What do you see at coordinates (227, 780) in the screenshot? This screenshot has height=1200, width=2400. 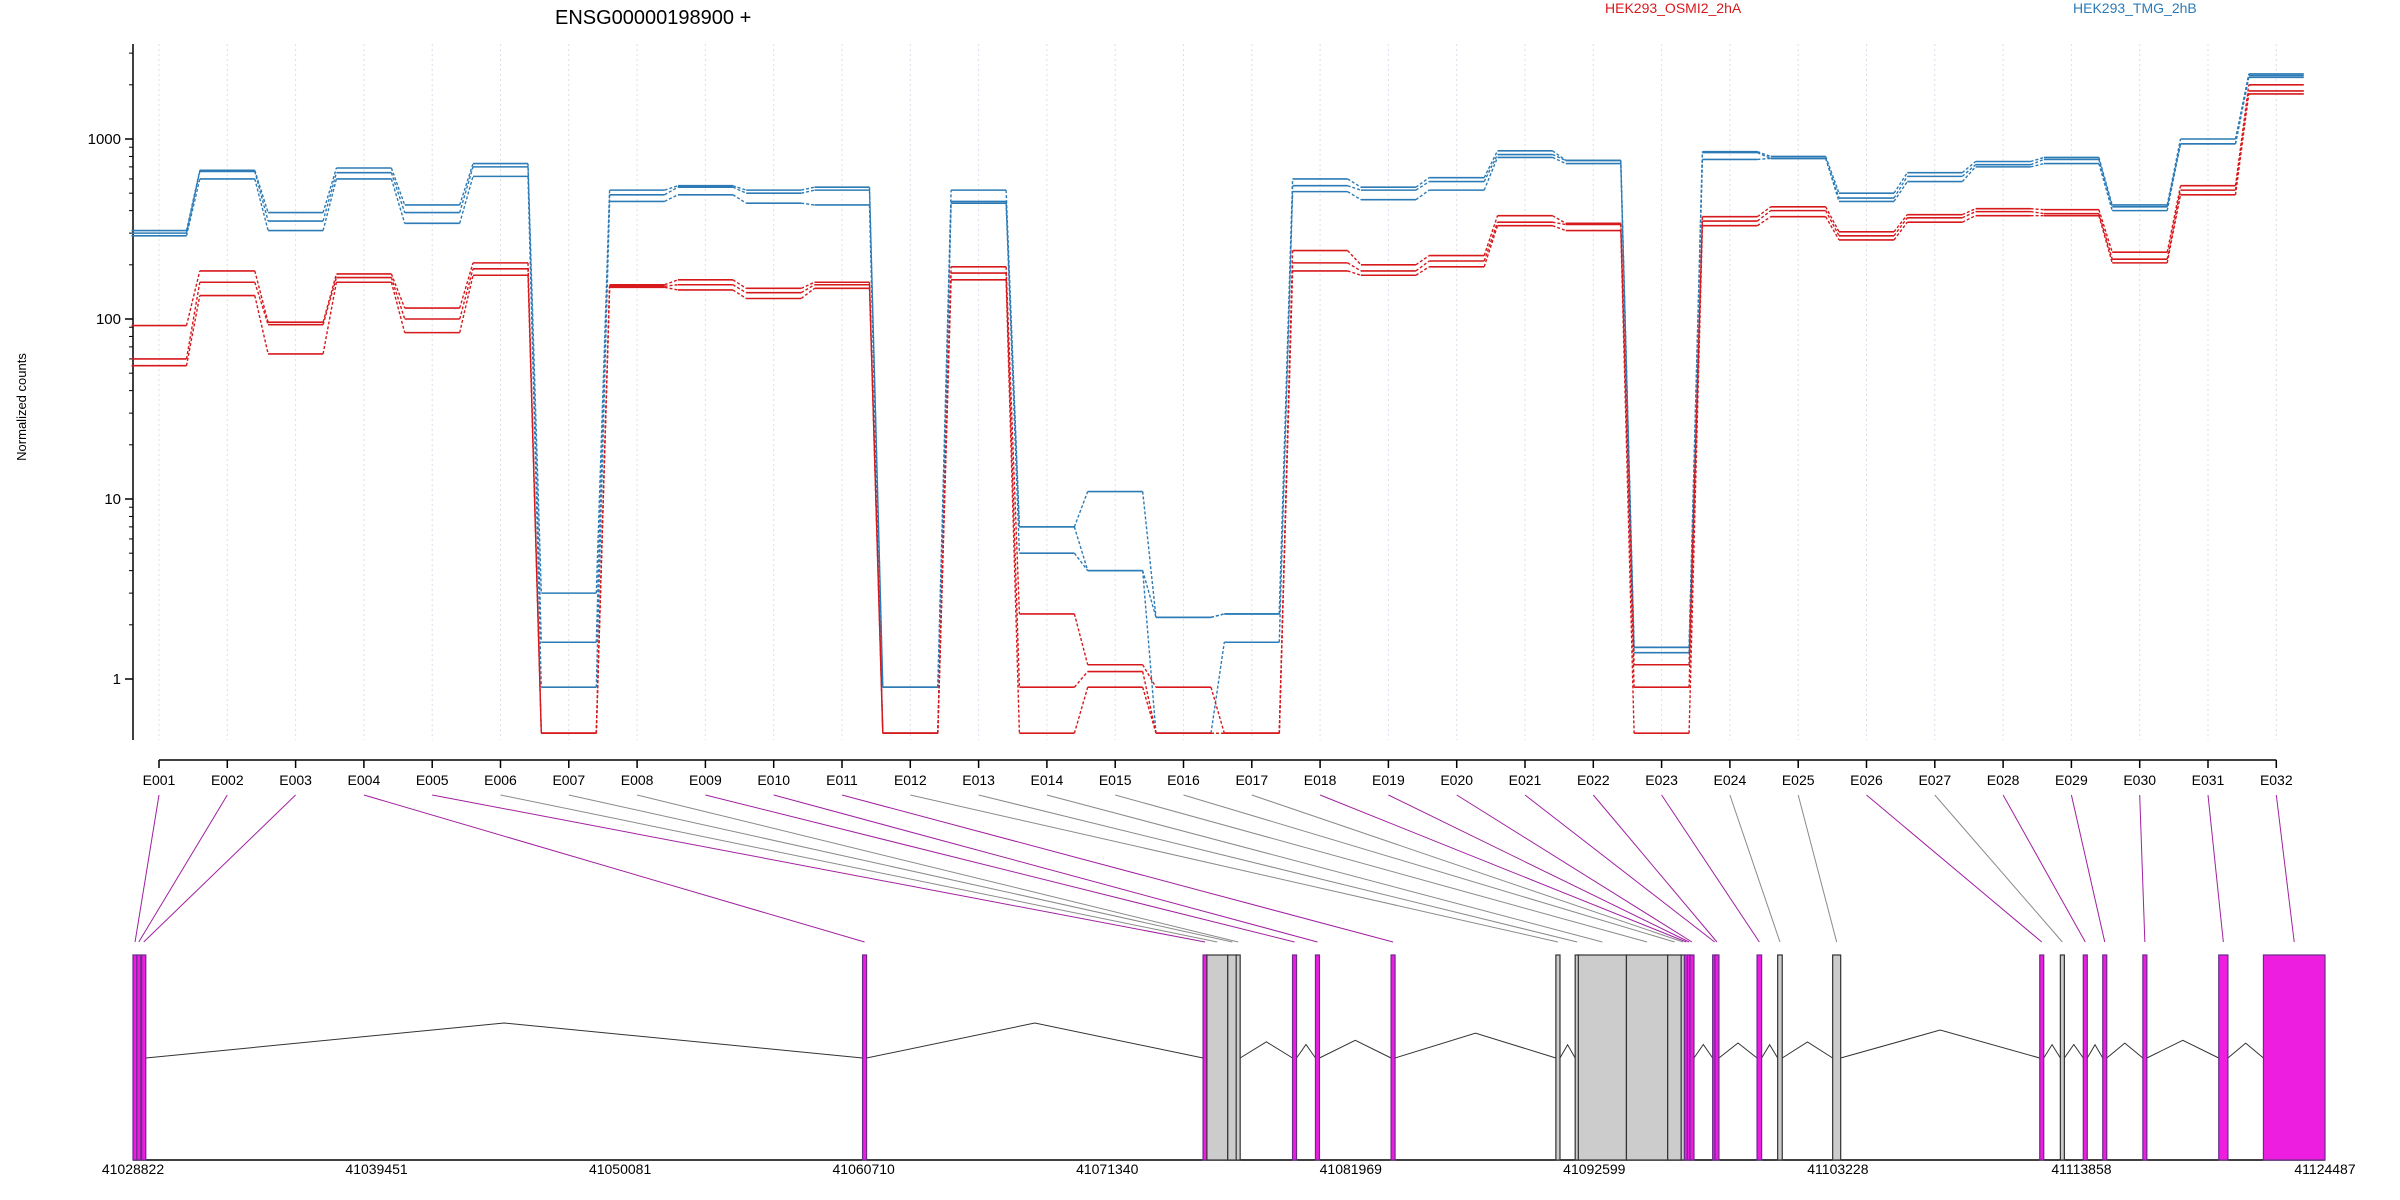 I see `x-tick-label: E002` at bounding box center [227, 780].